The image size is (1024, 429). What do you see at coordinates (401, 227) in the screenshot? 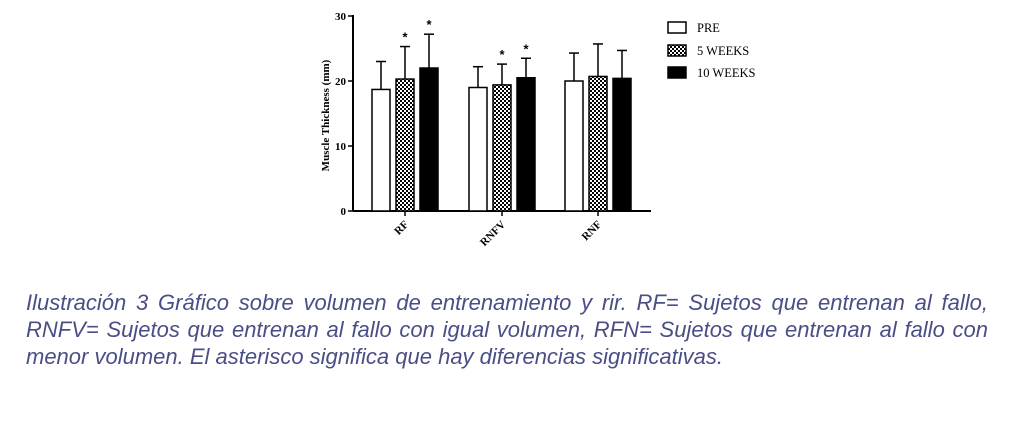
I see `category-label-rf: RF` at bounding box center [401, 227].